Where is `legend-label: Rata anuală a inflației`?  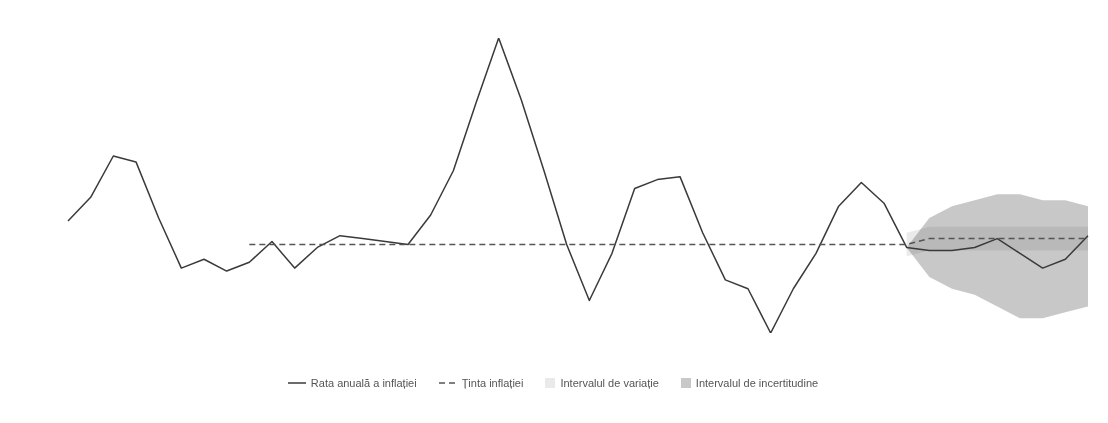
legend-label: Rata anuală a inflației is located at coordinates (363, 383).